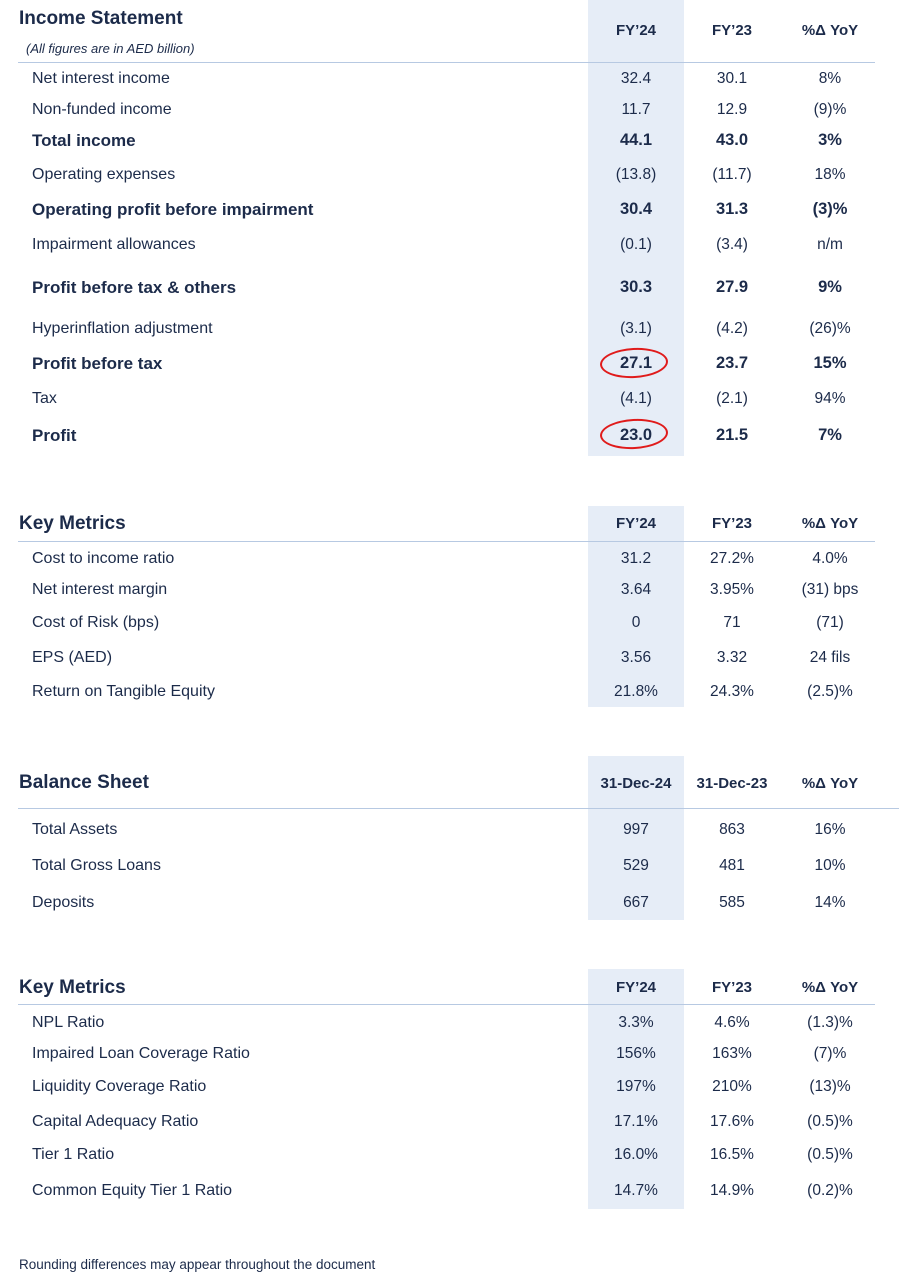 This screenshot has width=900, height=1285. Describe the element at coordinates (119, 1086) in the screenshot. I see `row-label: Liquidity Coverage Ratio` at that location.